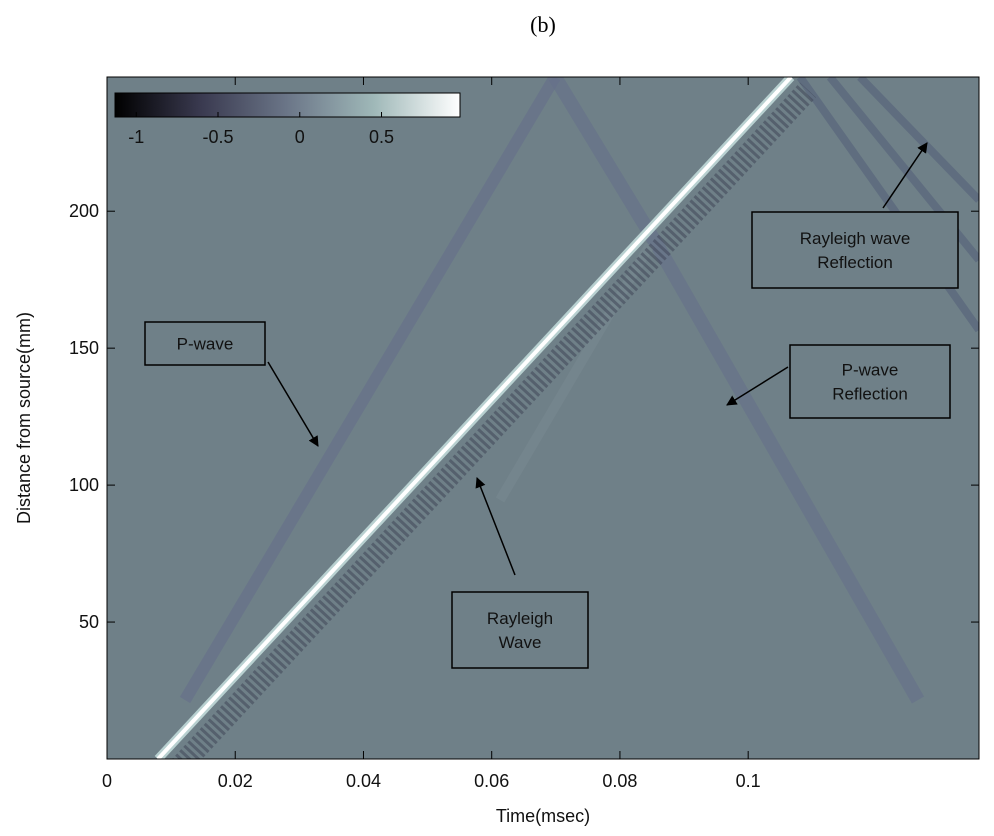  What do you see at coordinates (287, 105) in the screenshot?
I see `colorbar` at bounding box center [287, 105].